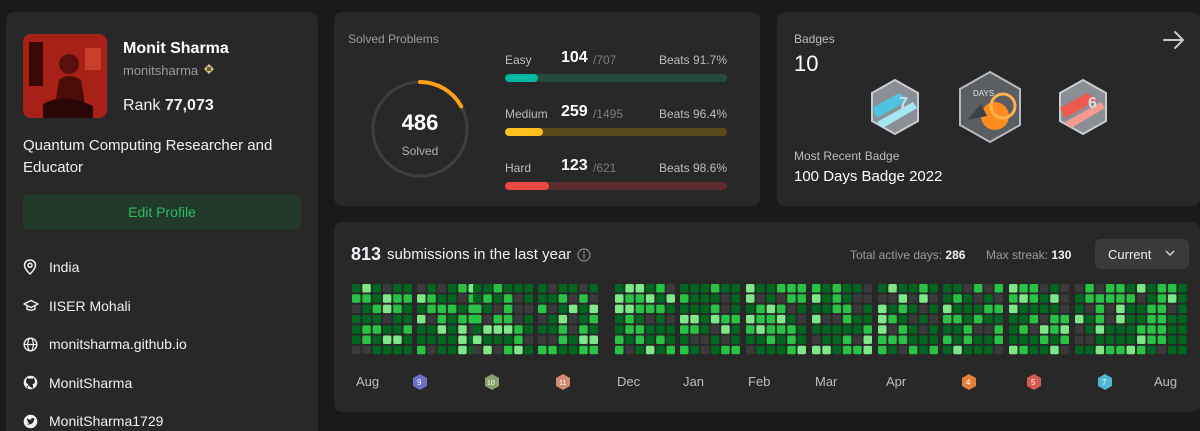 This screenshot has width=1200, height=431. Describe the element at coordinates (1034, 382) in the screenshot. I see `may-monthly-badge-icon: 5` at that location.